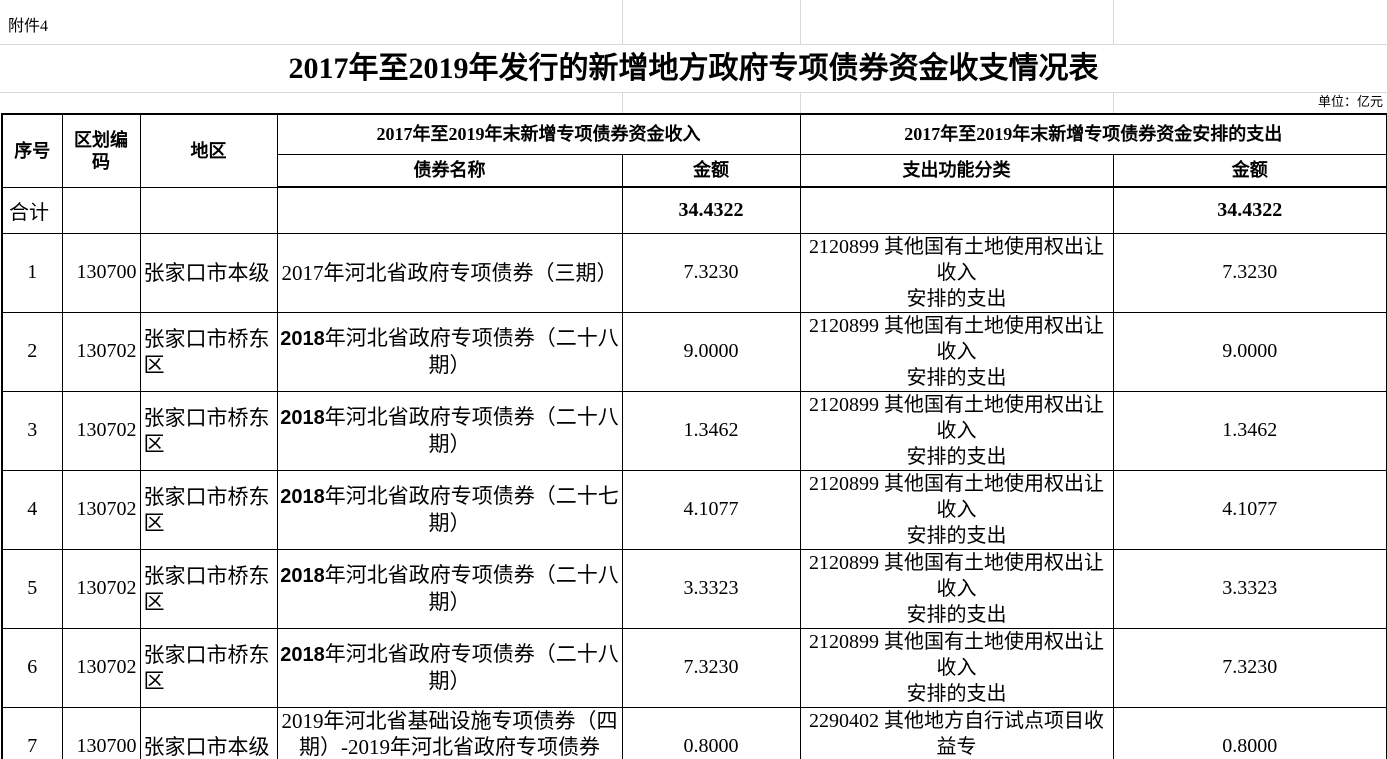  What do you see at coordinates (711, 351) in the screenshot?
I see `cell-income-amount: 9.0000` at bounding box center [711, 351].